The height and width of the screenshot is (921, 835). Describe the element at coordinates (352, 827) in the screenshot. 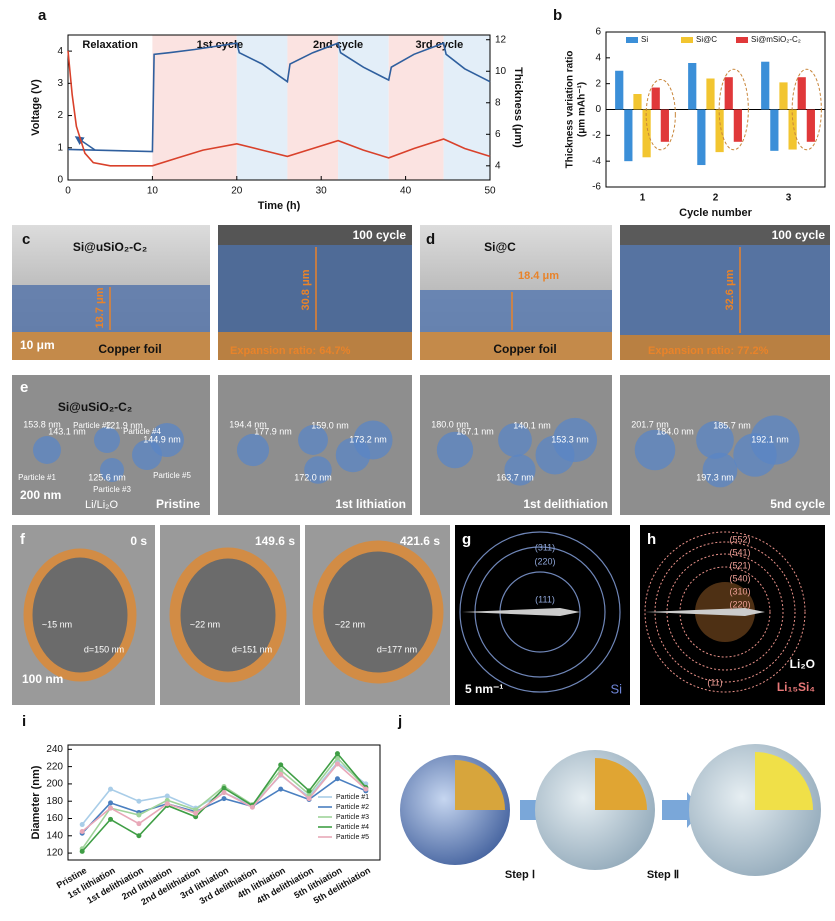

I see `legend-label: Particle #4` at that location.